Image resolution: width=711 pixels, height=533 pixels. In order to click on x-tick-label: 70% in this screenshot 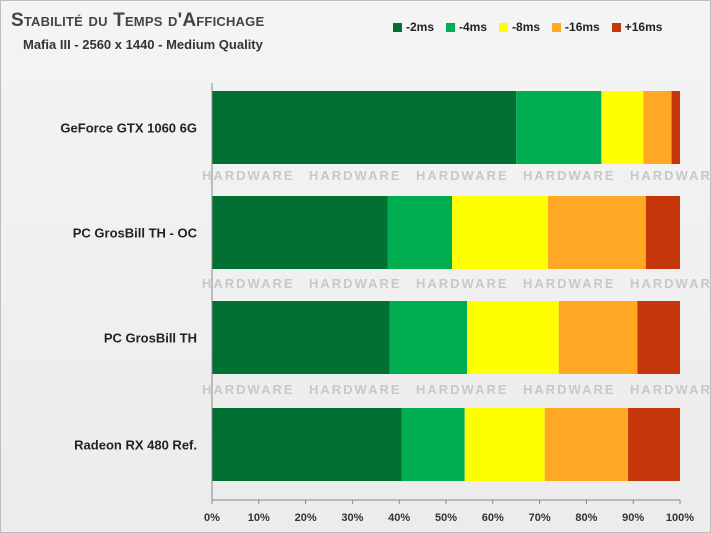, I will do `click(540, 518)`.